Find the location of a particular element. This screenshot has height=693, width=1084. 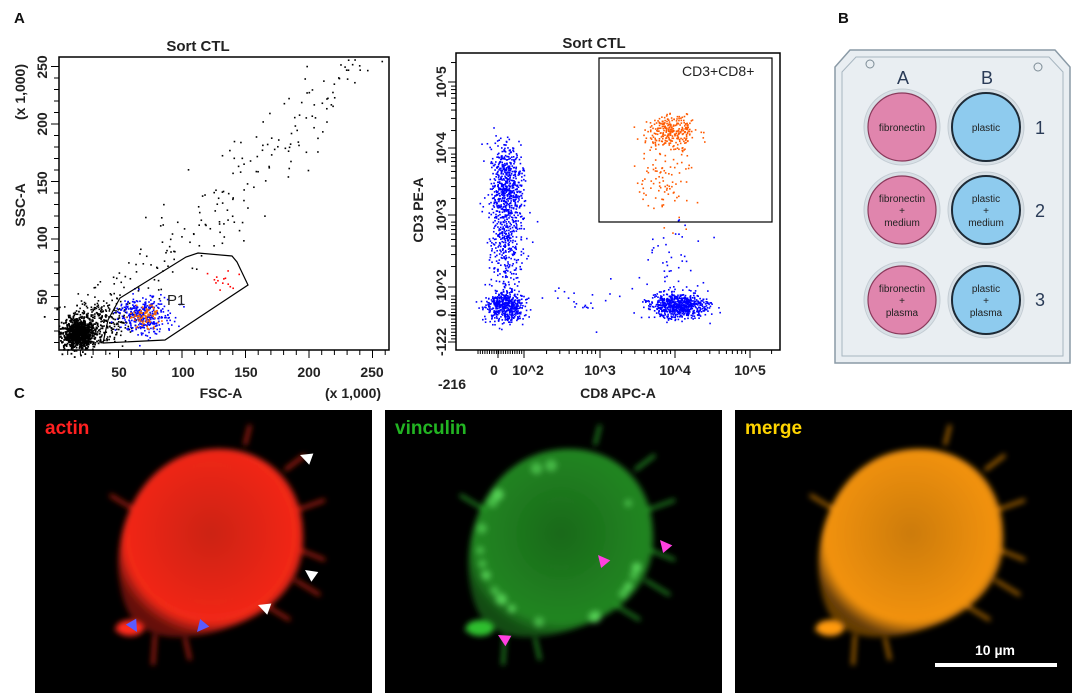

filopodium is located at coordinates (995, 462).